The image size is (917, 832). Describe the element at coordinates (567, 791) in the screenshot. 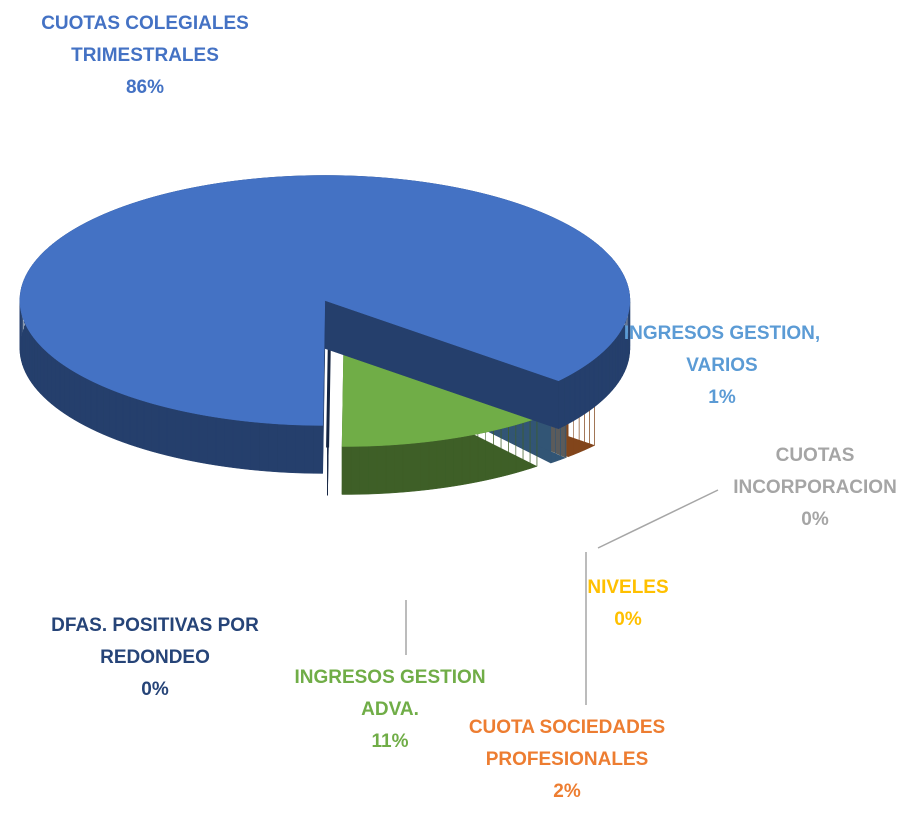

I see `value-label: 2%` at that location.